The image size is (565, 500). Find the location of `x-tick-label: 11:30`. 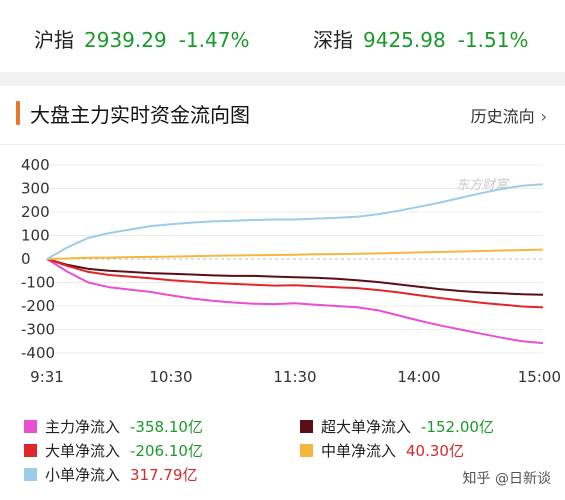

x-tick-label: 11:30 is located at coordinates (294, 377).